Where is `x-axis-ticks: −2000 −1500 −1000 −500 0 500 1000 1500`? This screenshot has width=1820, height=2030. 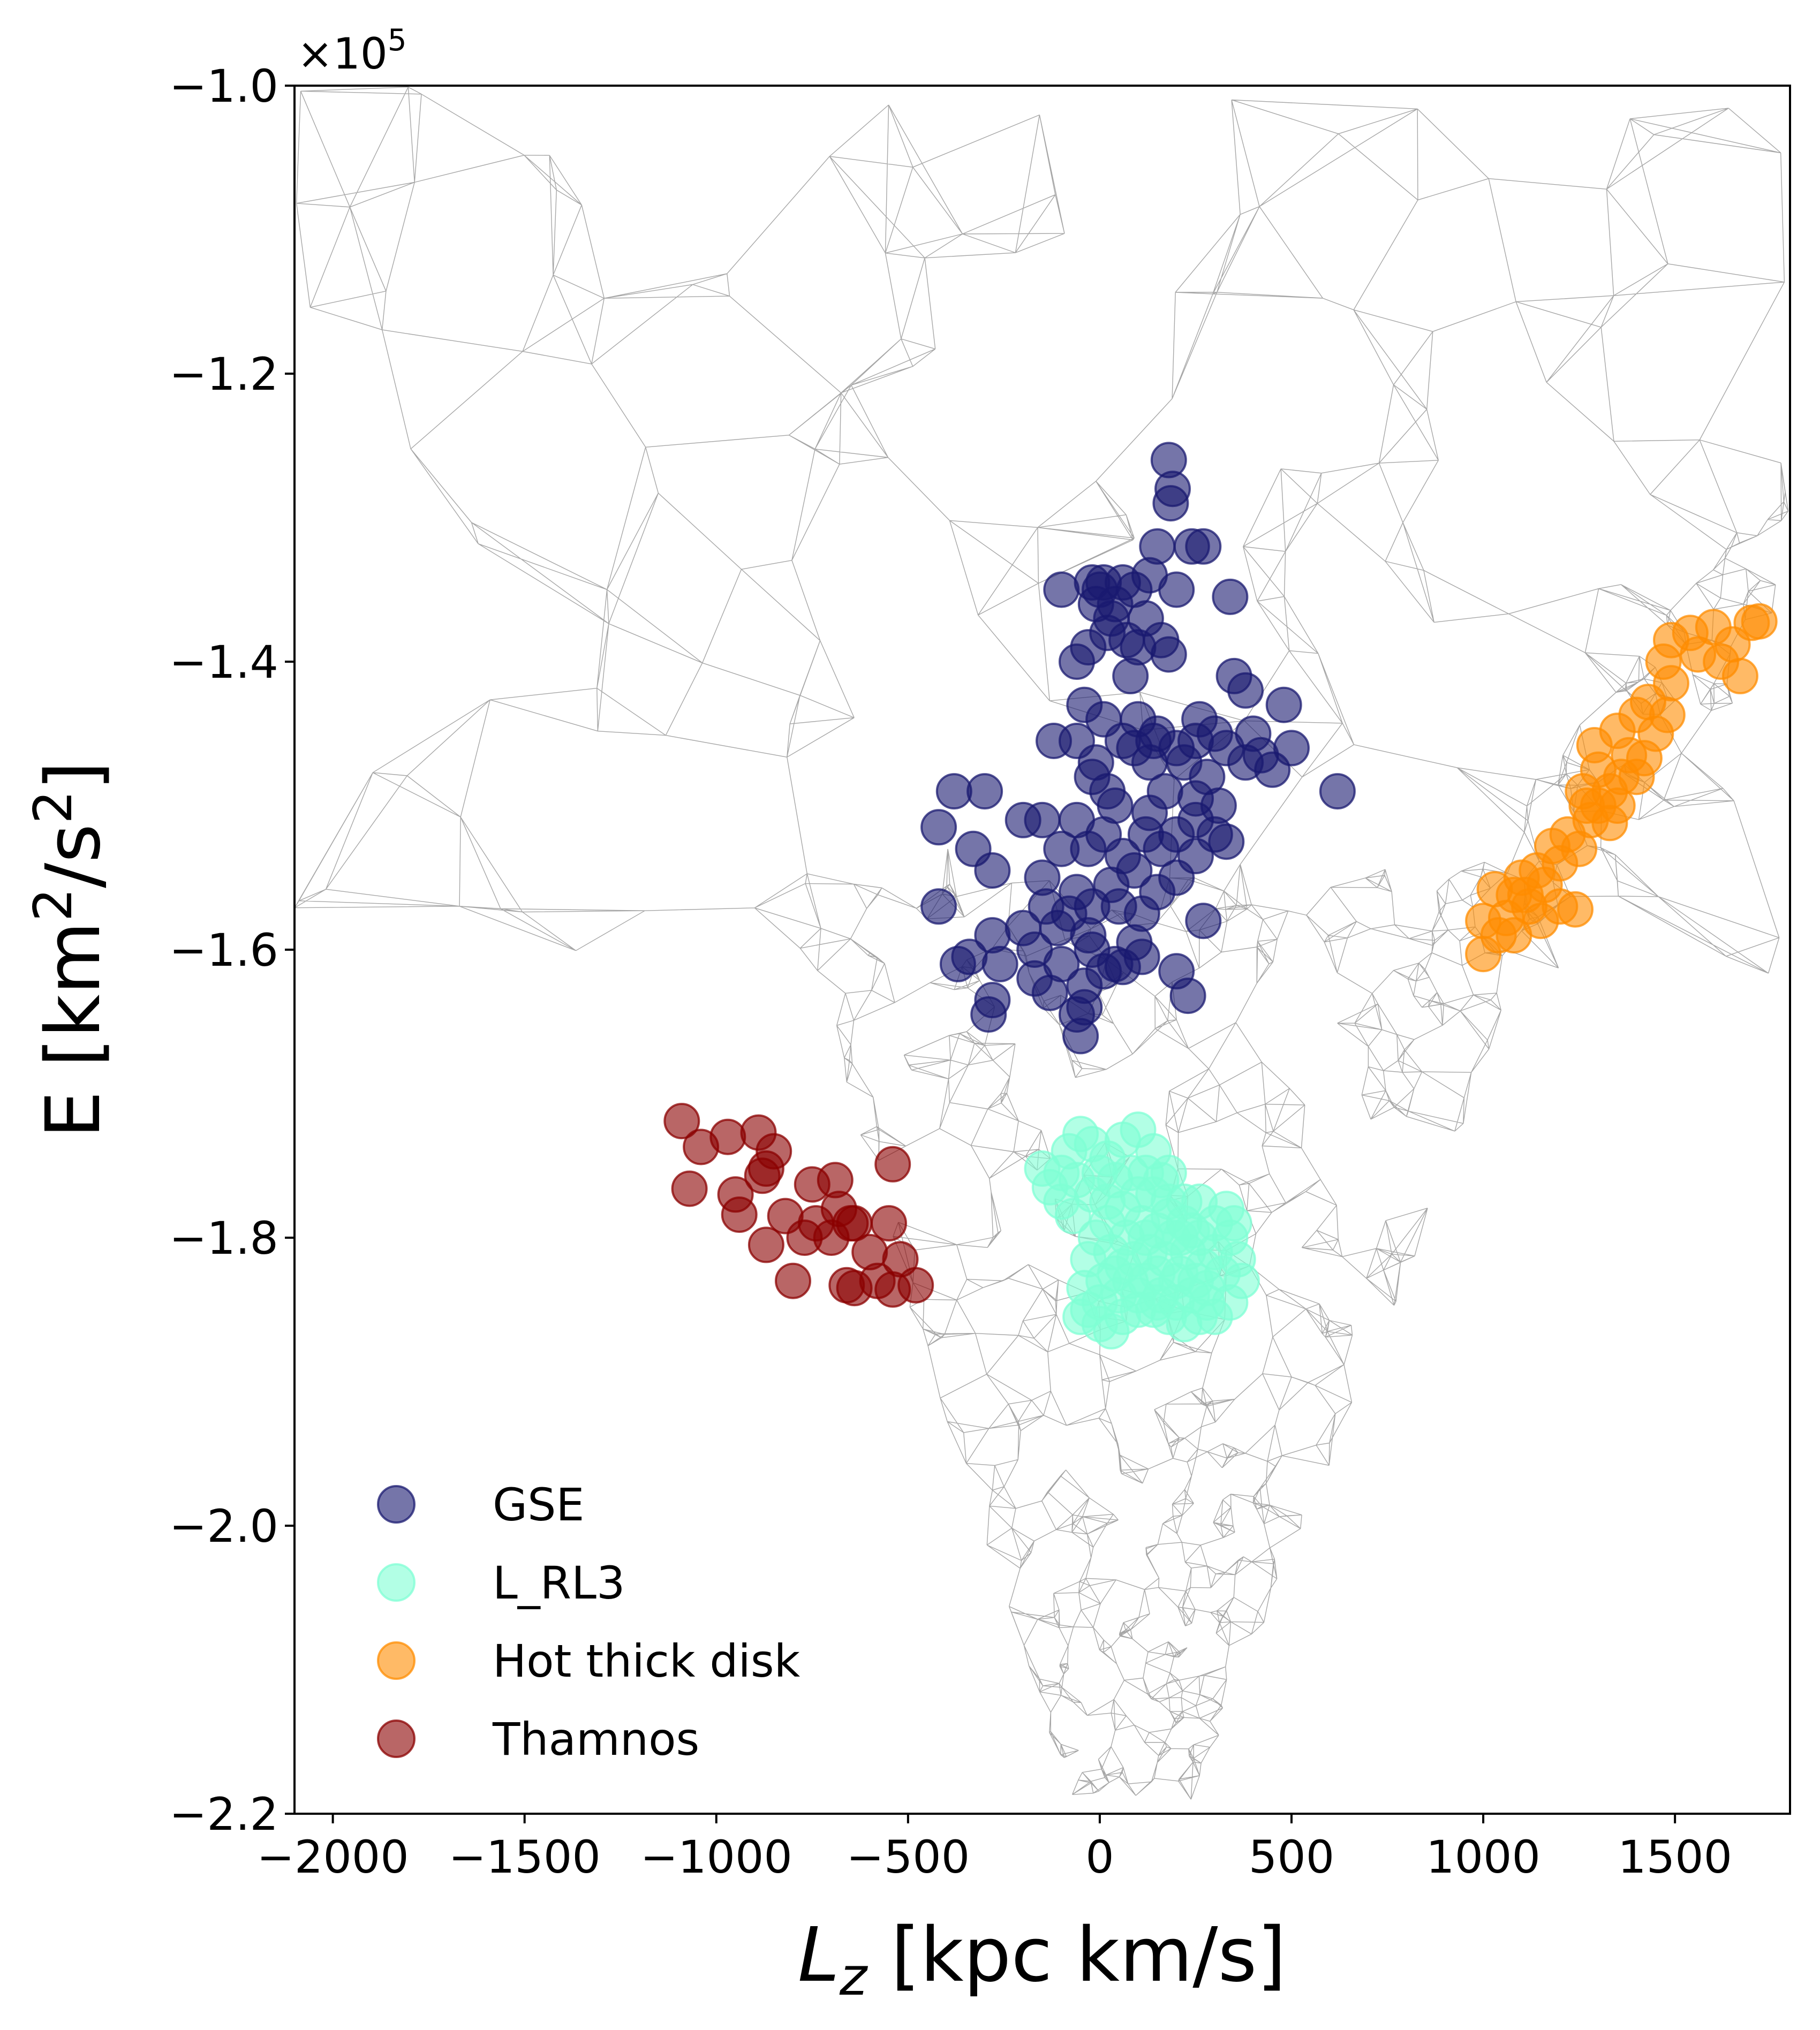
x-axis-ticks: −2000 −1500 −1000 −500 0 500 1000 1500 is located at coordinates (994, 1848).